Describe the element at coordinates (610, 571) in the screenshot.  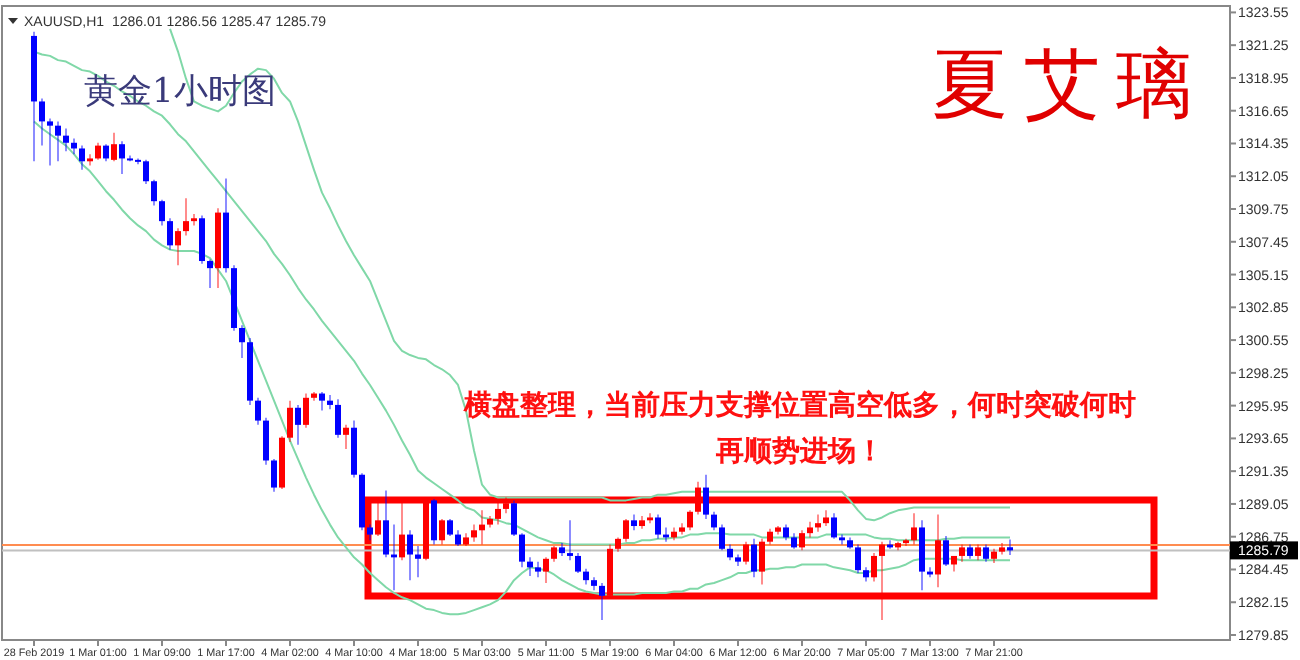
I see `candlestick` at that location.